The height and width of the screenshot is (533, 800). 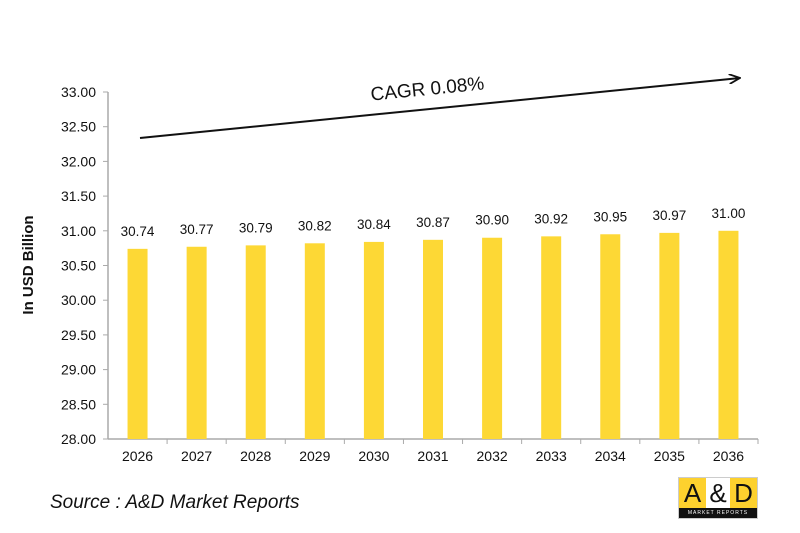 What do you see at coordinates (728, 334) in the screenshot?
I see `bar-2036` at bounding box center [728, 334].